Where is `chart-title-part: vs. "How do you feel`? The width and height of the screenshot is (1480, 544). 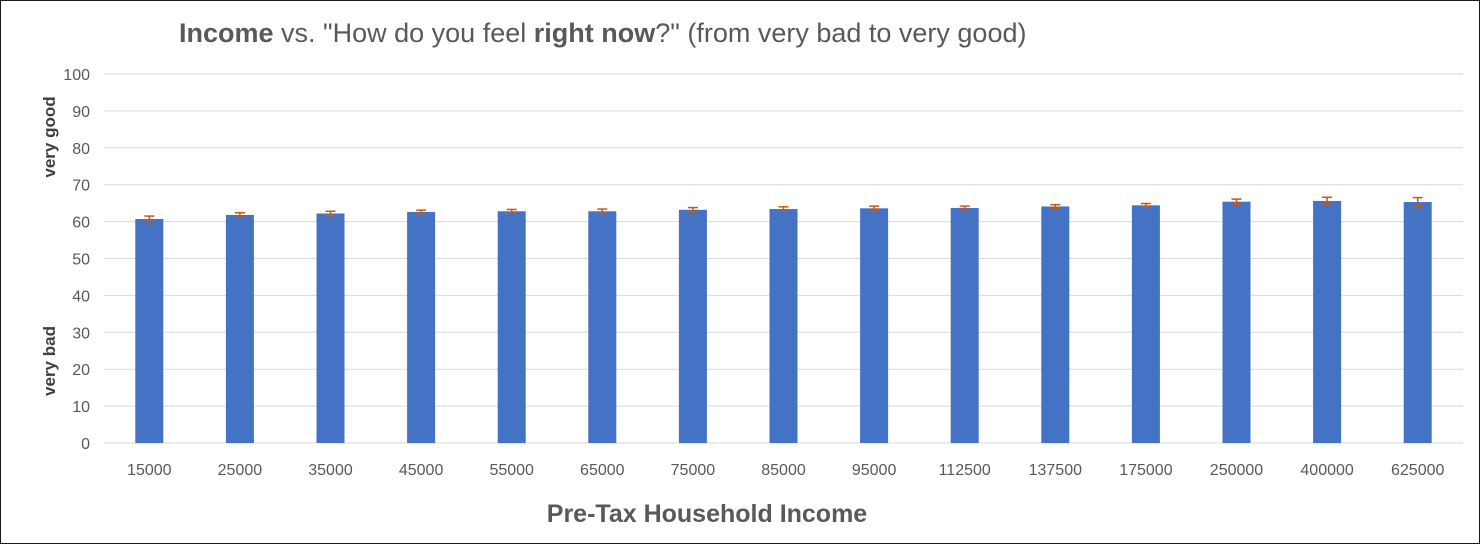
chart-title-part: vs. "How do you feel is located at coordinates (403, 33).